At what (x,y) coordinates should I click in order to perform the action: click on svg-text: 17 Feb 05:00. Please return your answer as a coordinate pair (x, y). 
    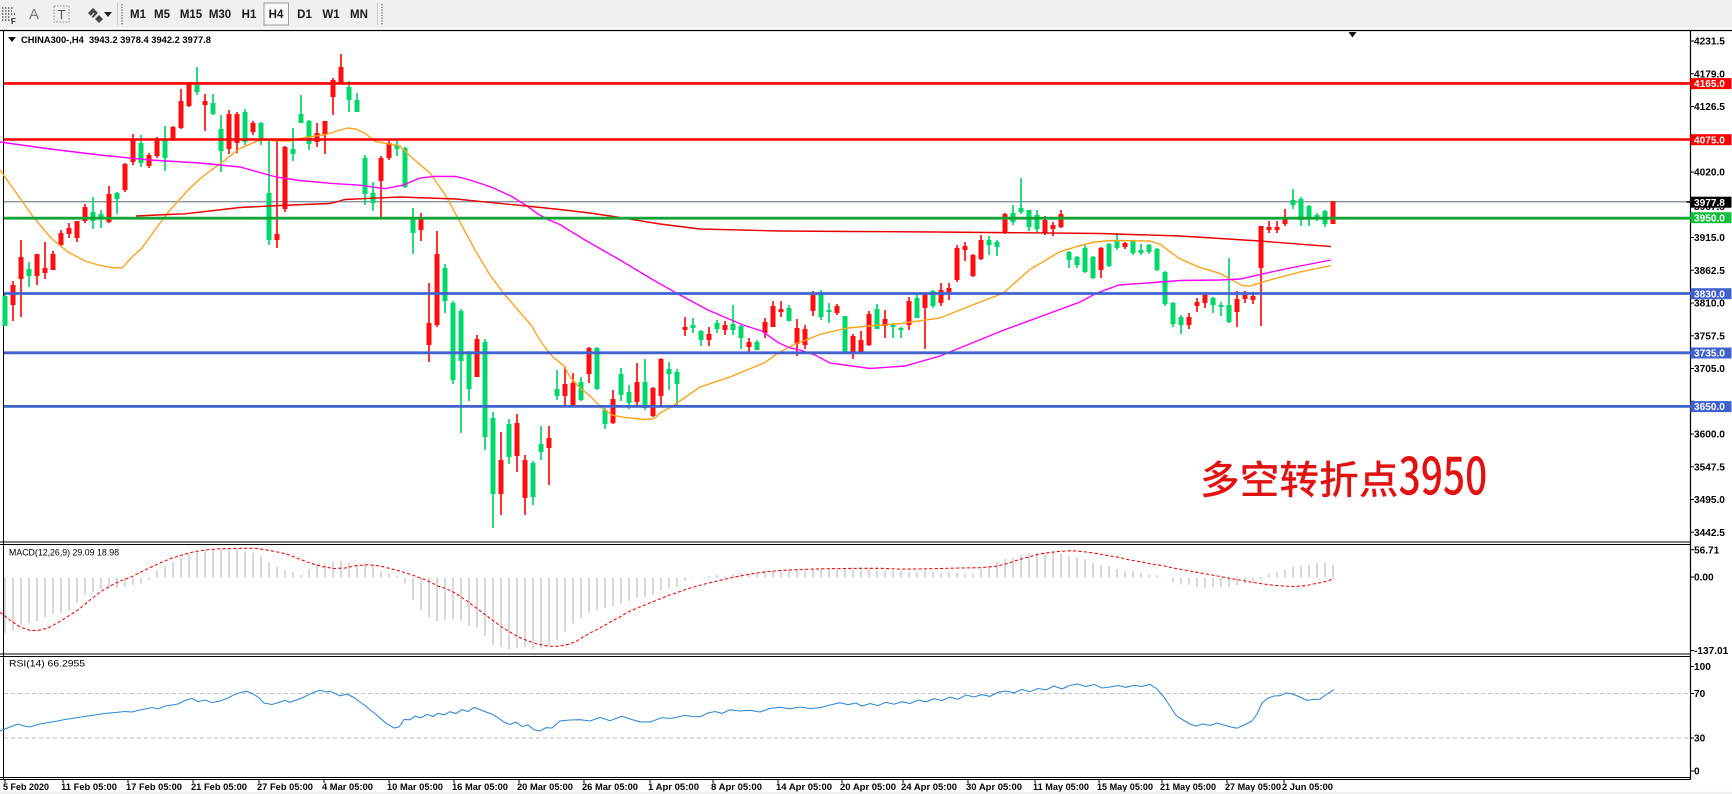
    Looking at the image, I should click on (154, 787).